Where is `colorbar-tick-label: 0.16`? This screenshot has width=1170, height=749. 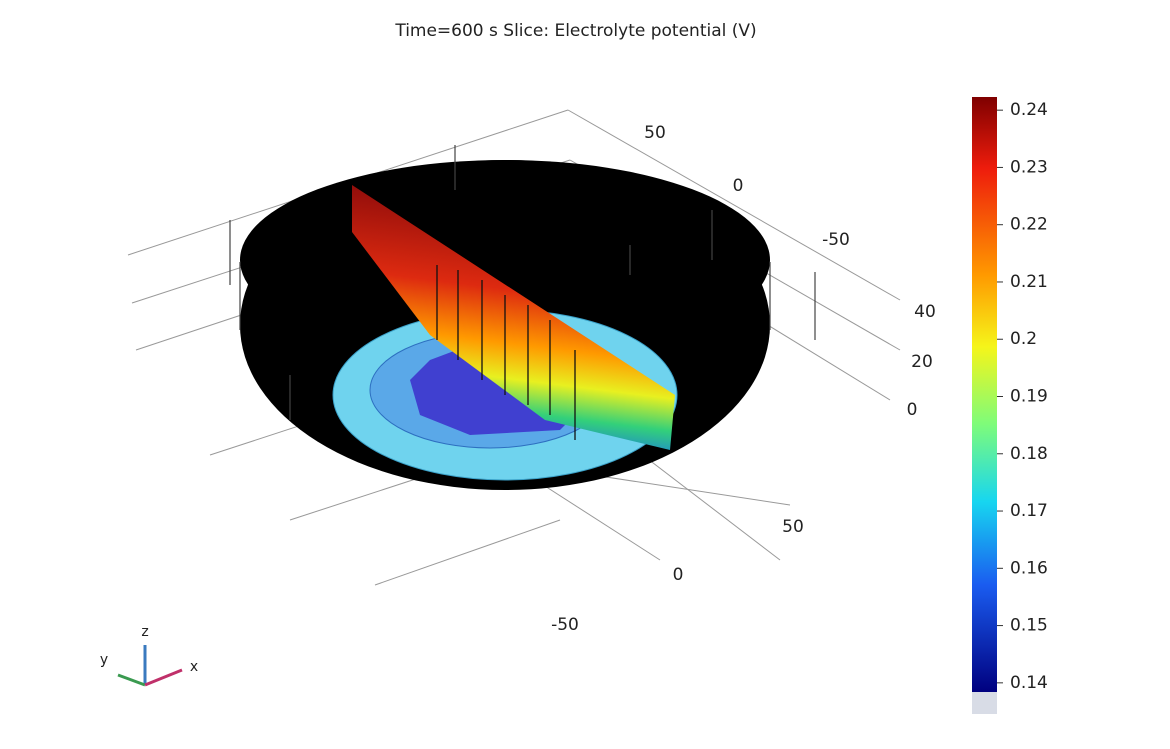
colorbar-tick-label: 0.16 is located at coordinates (1029, 568).